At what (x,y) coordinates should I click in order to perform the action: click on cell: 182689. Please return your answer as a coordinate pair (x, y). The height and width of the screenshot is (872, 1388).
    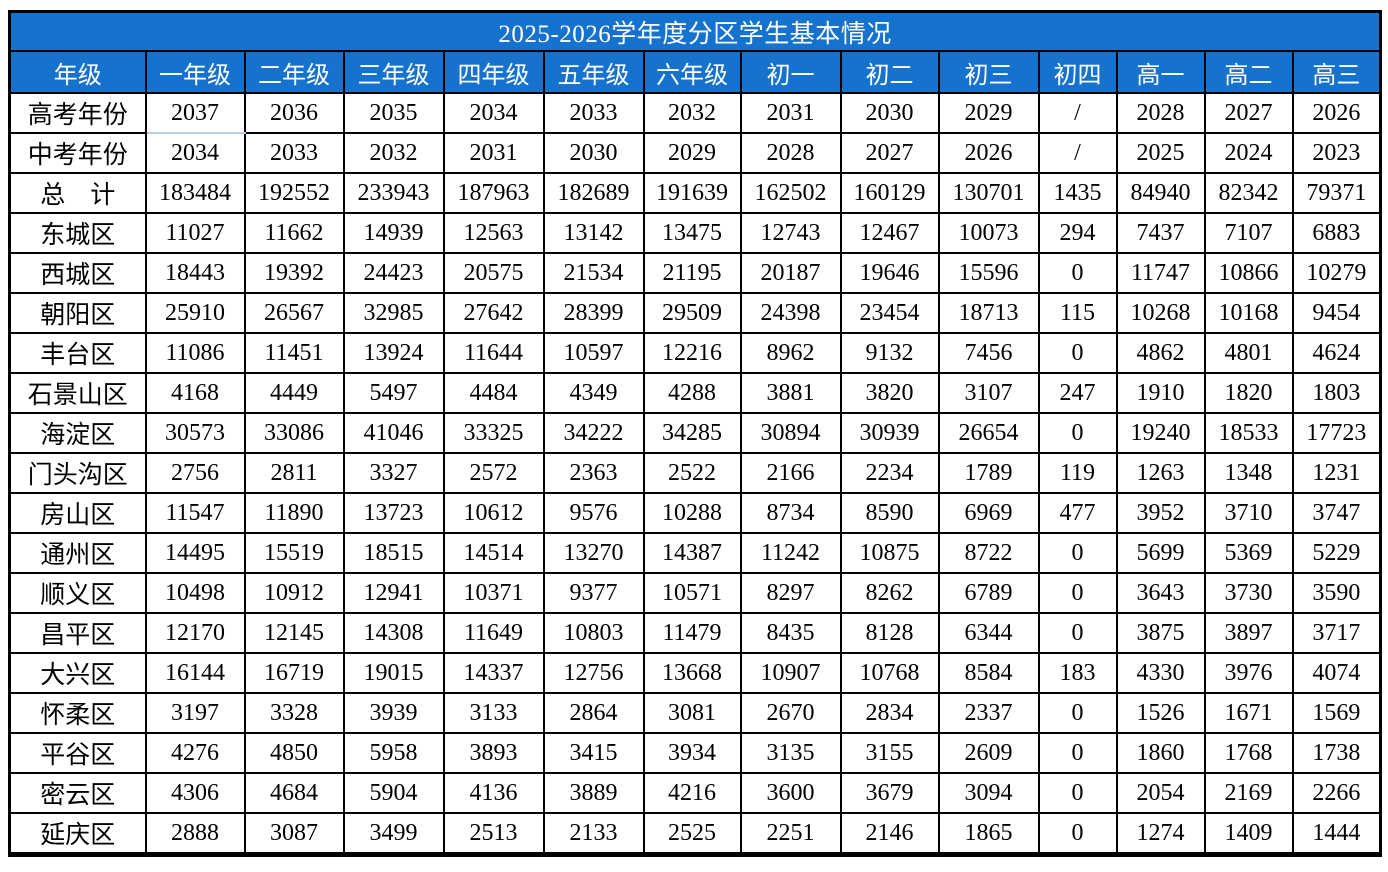
    Looking at the image, I should click on (593, 193).